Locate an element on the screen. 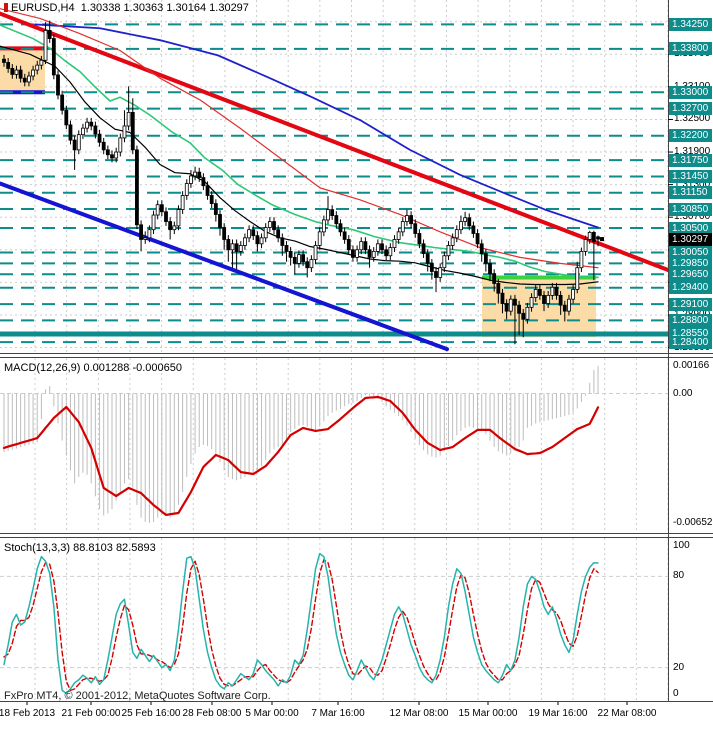 The width and height of the screenshot is (713, 729). price-tick-label: 1.31300 is located at coordinates (692, 184).